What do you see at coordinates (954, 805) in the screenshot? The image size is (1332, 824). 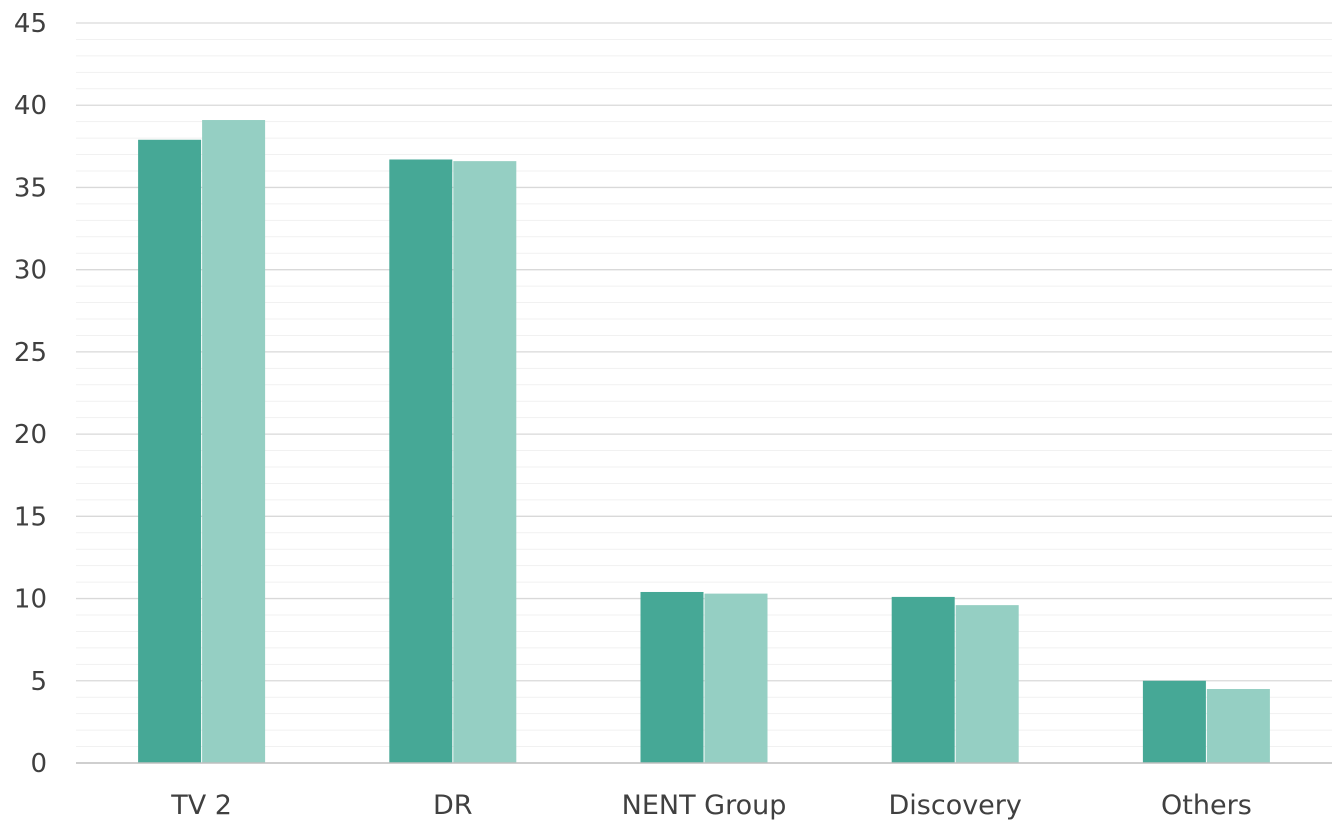 I see `x-category-label: Discovery` at bounding box center [954, 805].